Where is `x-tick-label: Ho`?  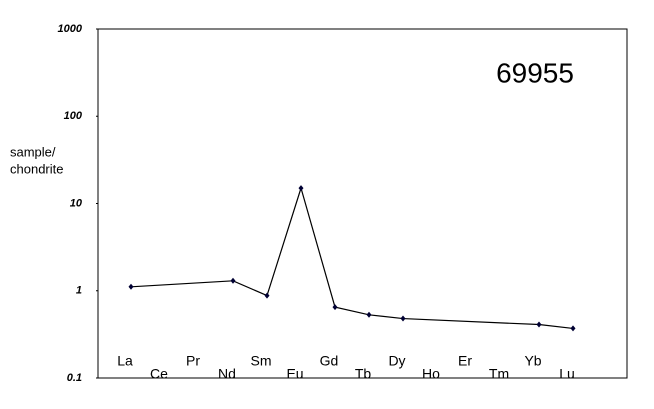
x-tick-label: Ho is located at coordinates (431, 374).